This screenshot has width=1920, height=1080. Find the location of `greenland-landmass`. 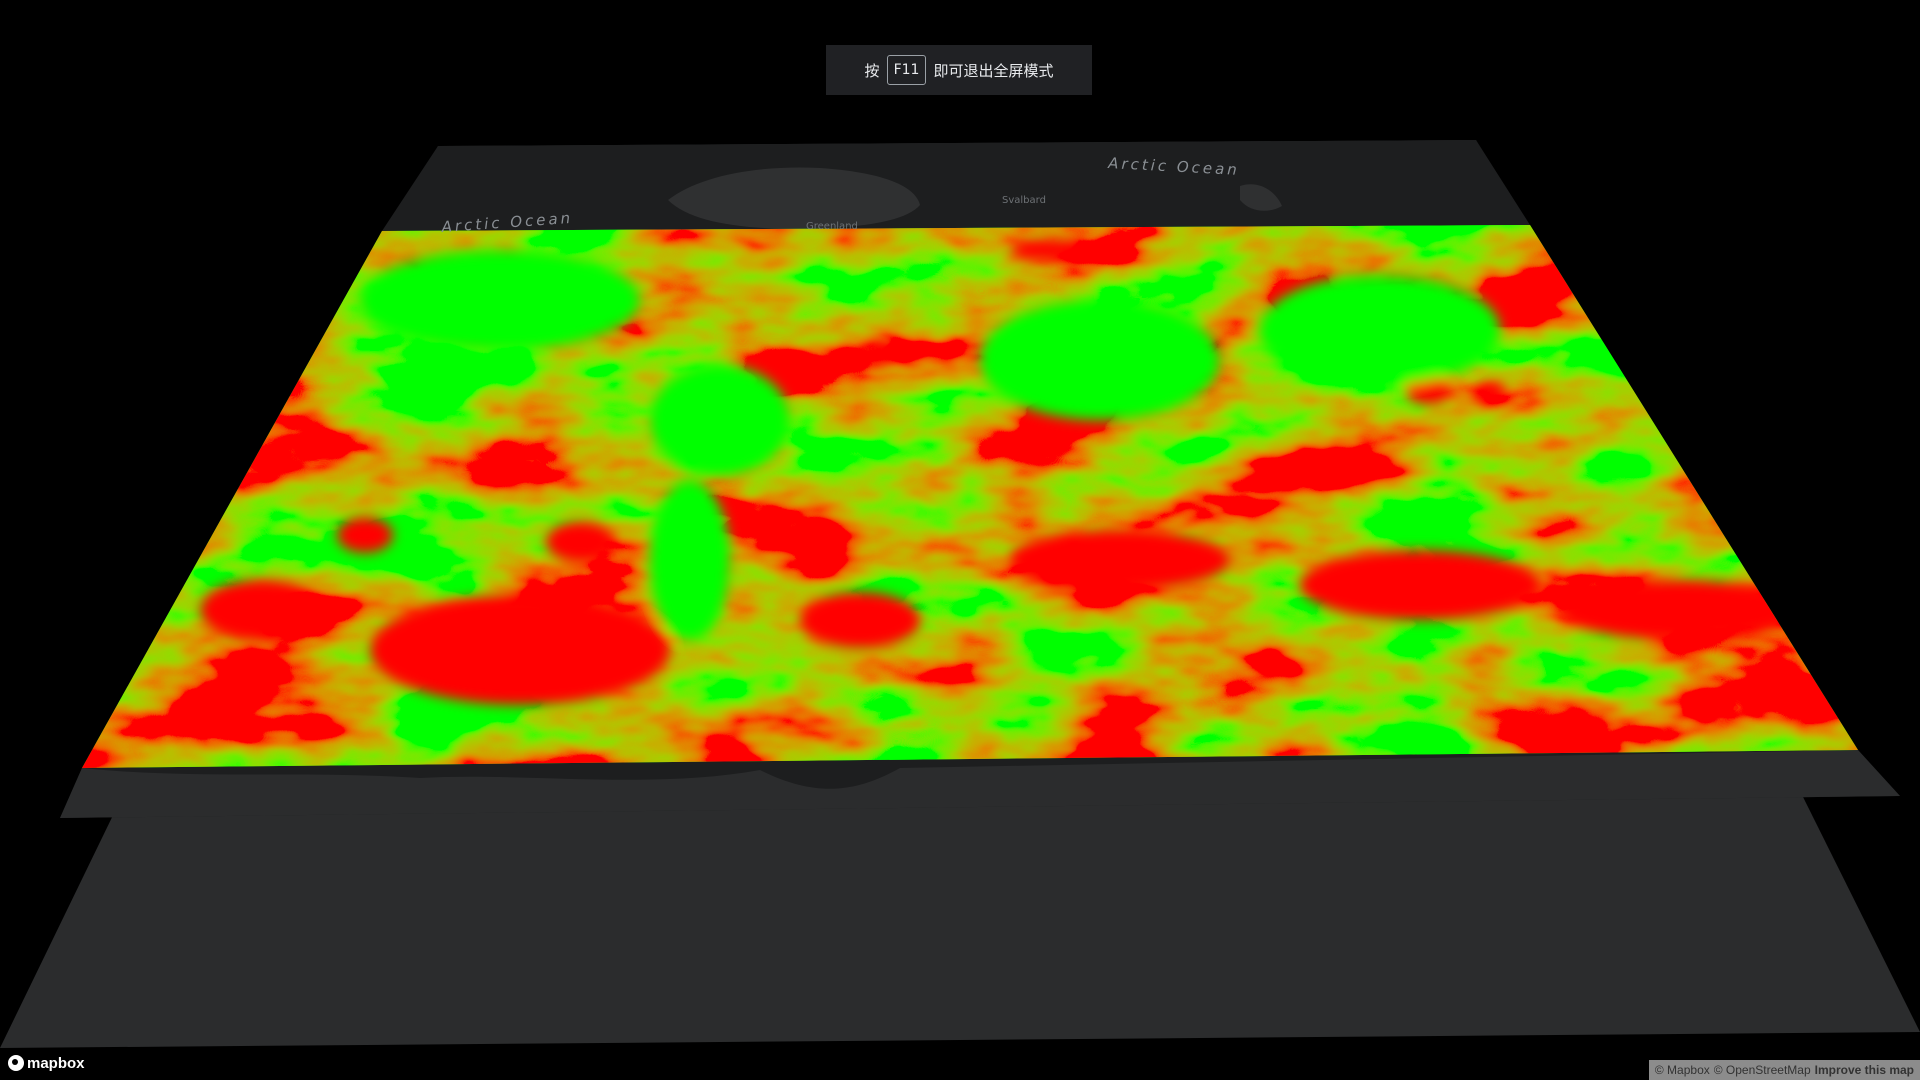

greenland-landmass is located at coordinates (794, 198).